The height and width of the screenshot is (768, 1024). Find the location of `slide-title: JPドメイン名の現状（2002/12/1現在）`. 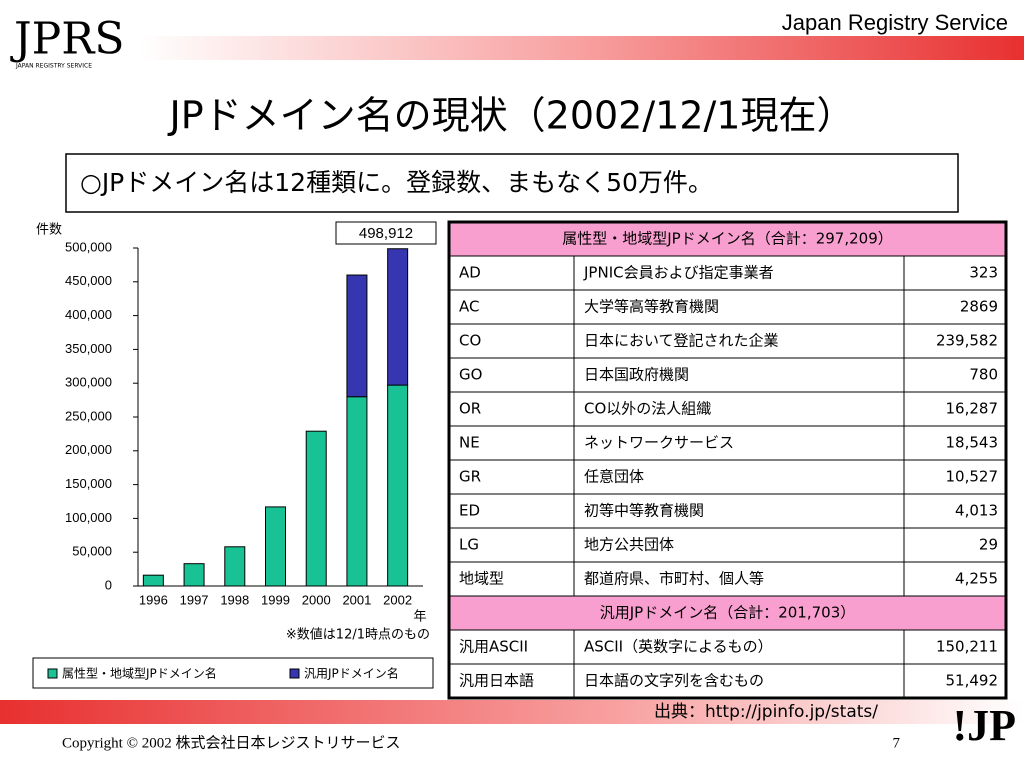

slide-title: JPドメイン名の現状（2002/12/1現在） is located at coordinates (511, 116).